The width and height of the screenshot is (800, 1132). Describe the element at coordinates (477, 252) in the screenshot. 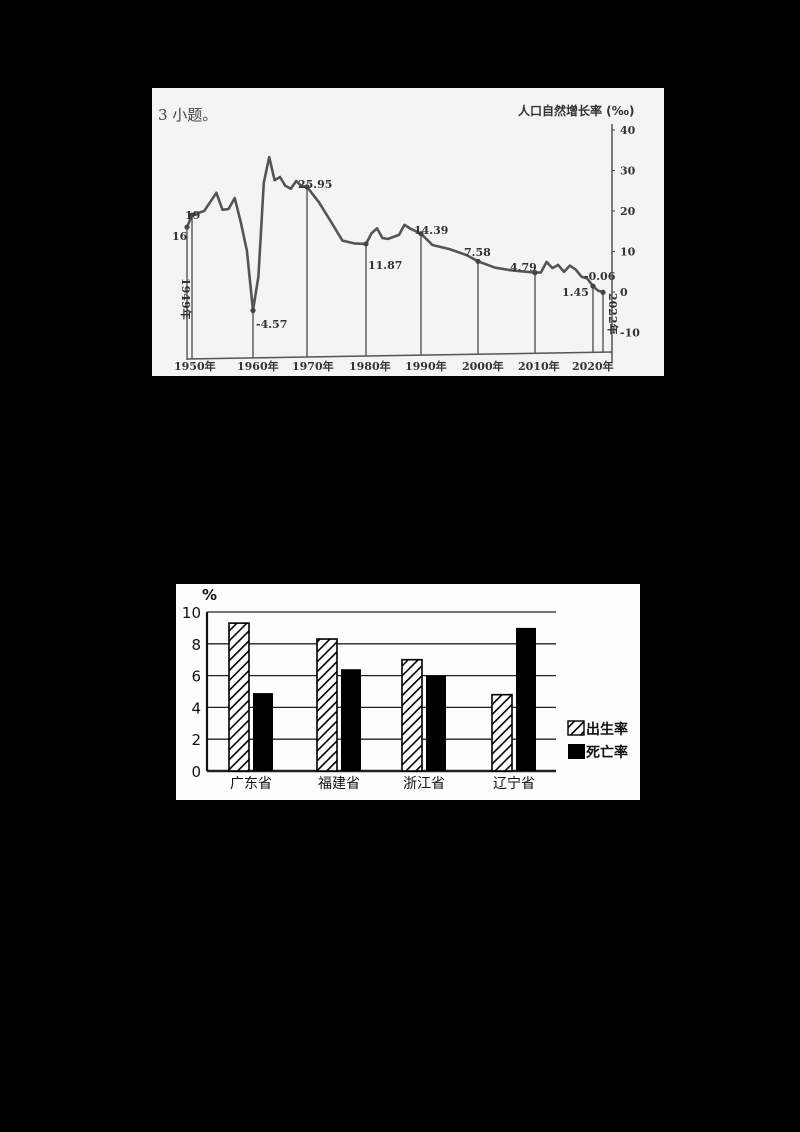

I see `value-label: 7.58` at that location.